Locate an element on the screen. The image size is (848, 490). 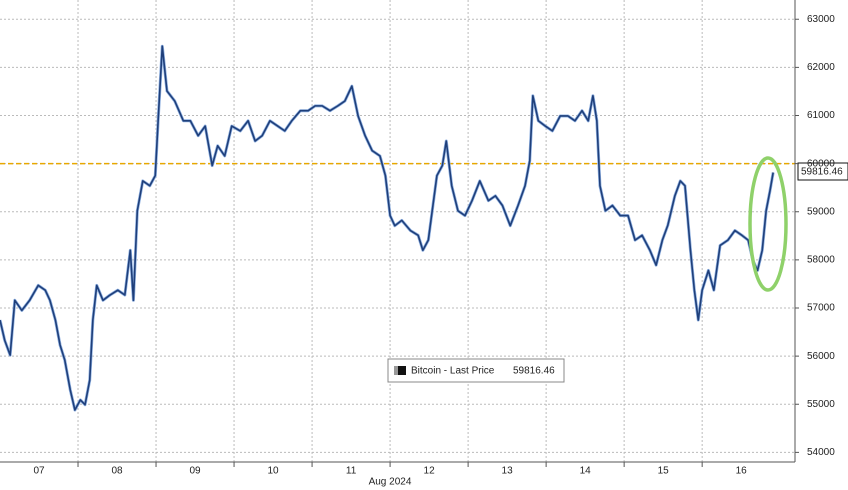
x-tick-label: 15 is located at coordinates (664, 471).